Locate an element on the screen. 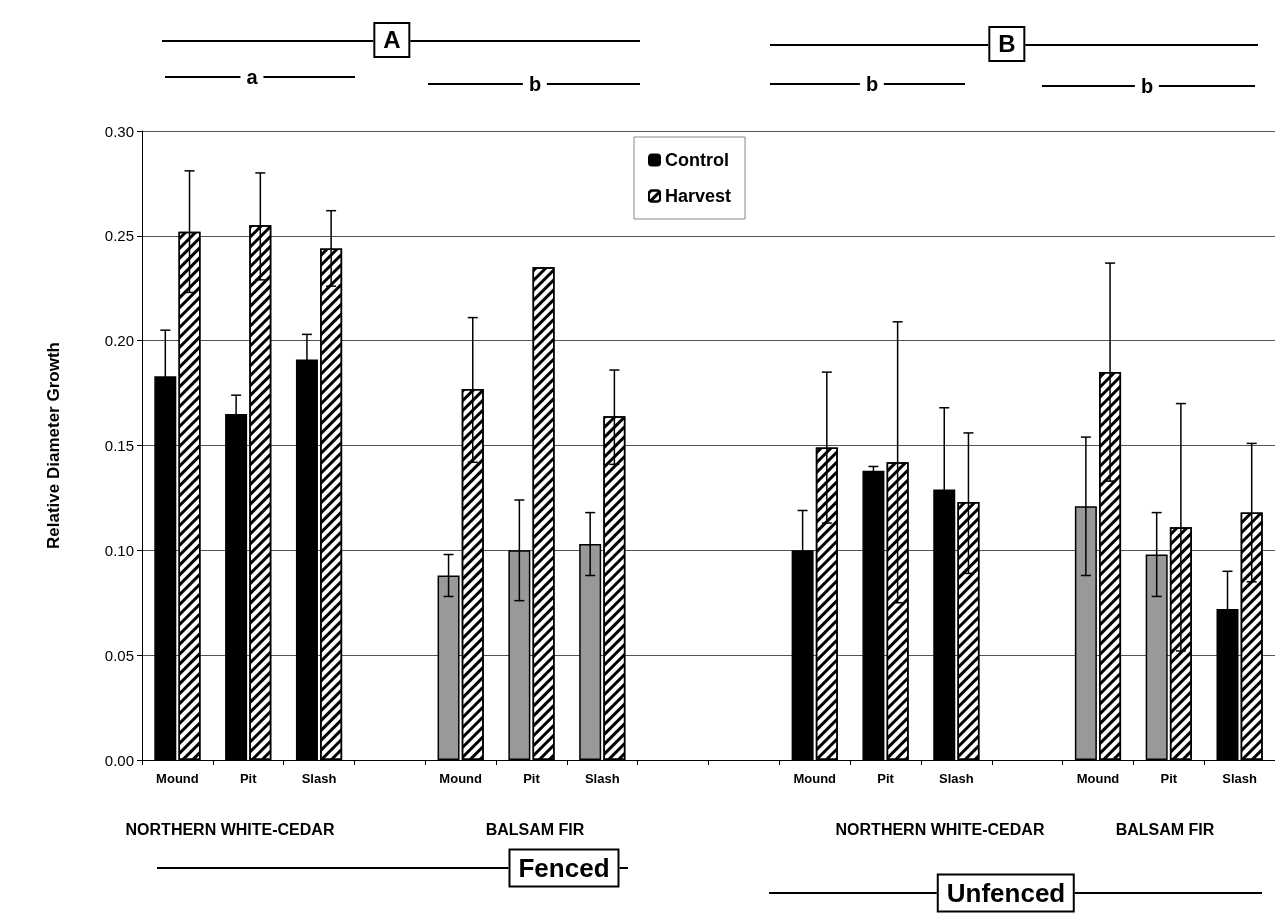 Image resolution: width=1275 pixels, height=924 pixels. y-tick-label: 0.25 is located at coordinates (119, 236).